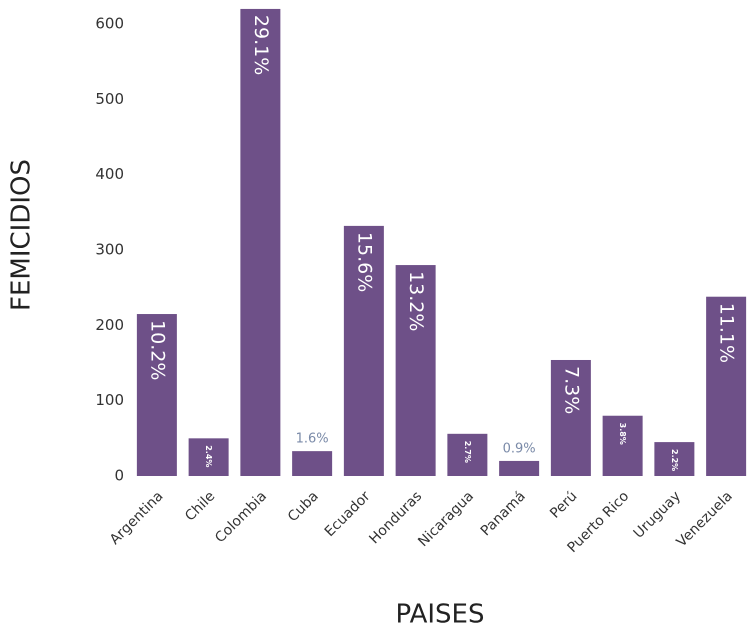 The height and width of the screenshot is (635, 752). I want to click on x-tick-label: Venezuela, so click(705, 519).